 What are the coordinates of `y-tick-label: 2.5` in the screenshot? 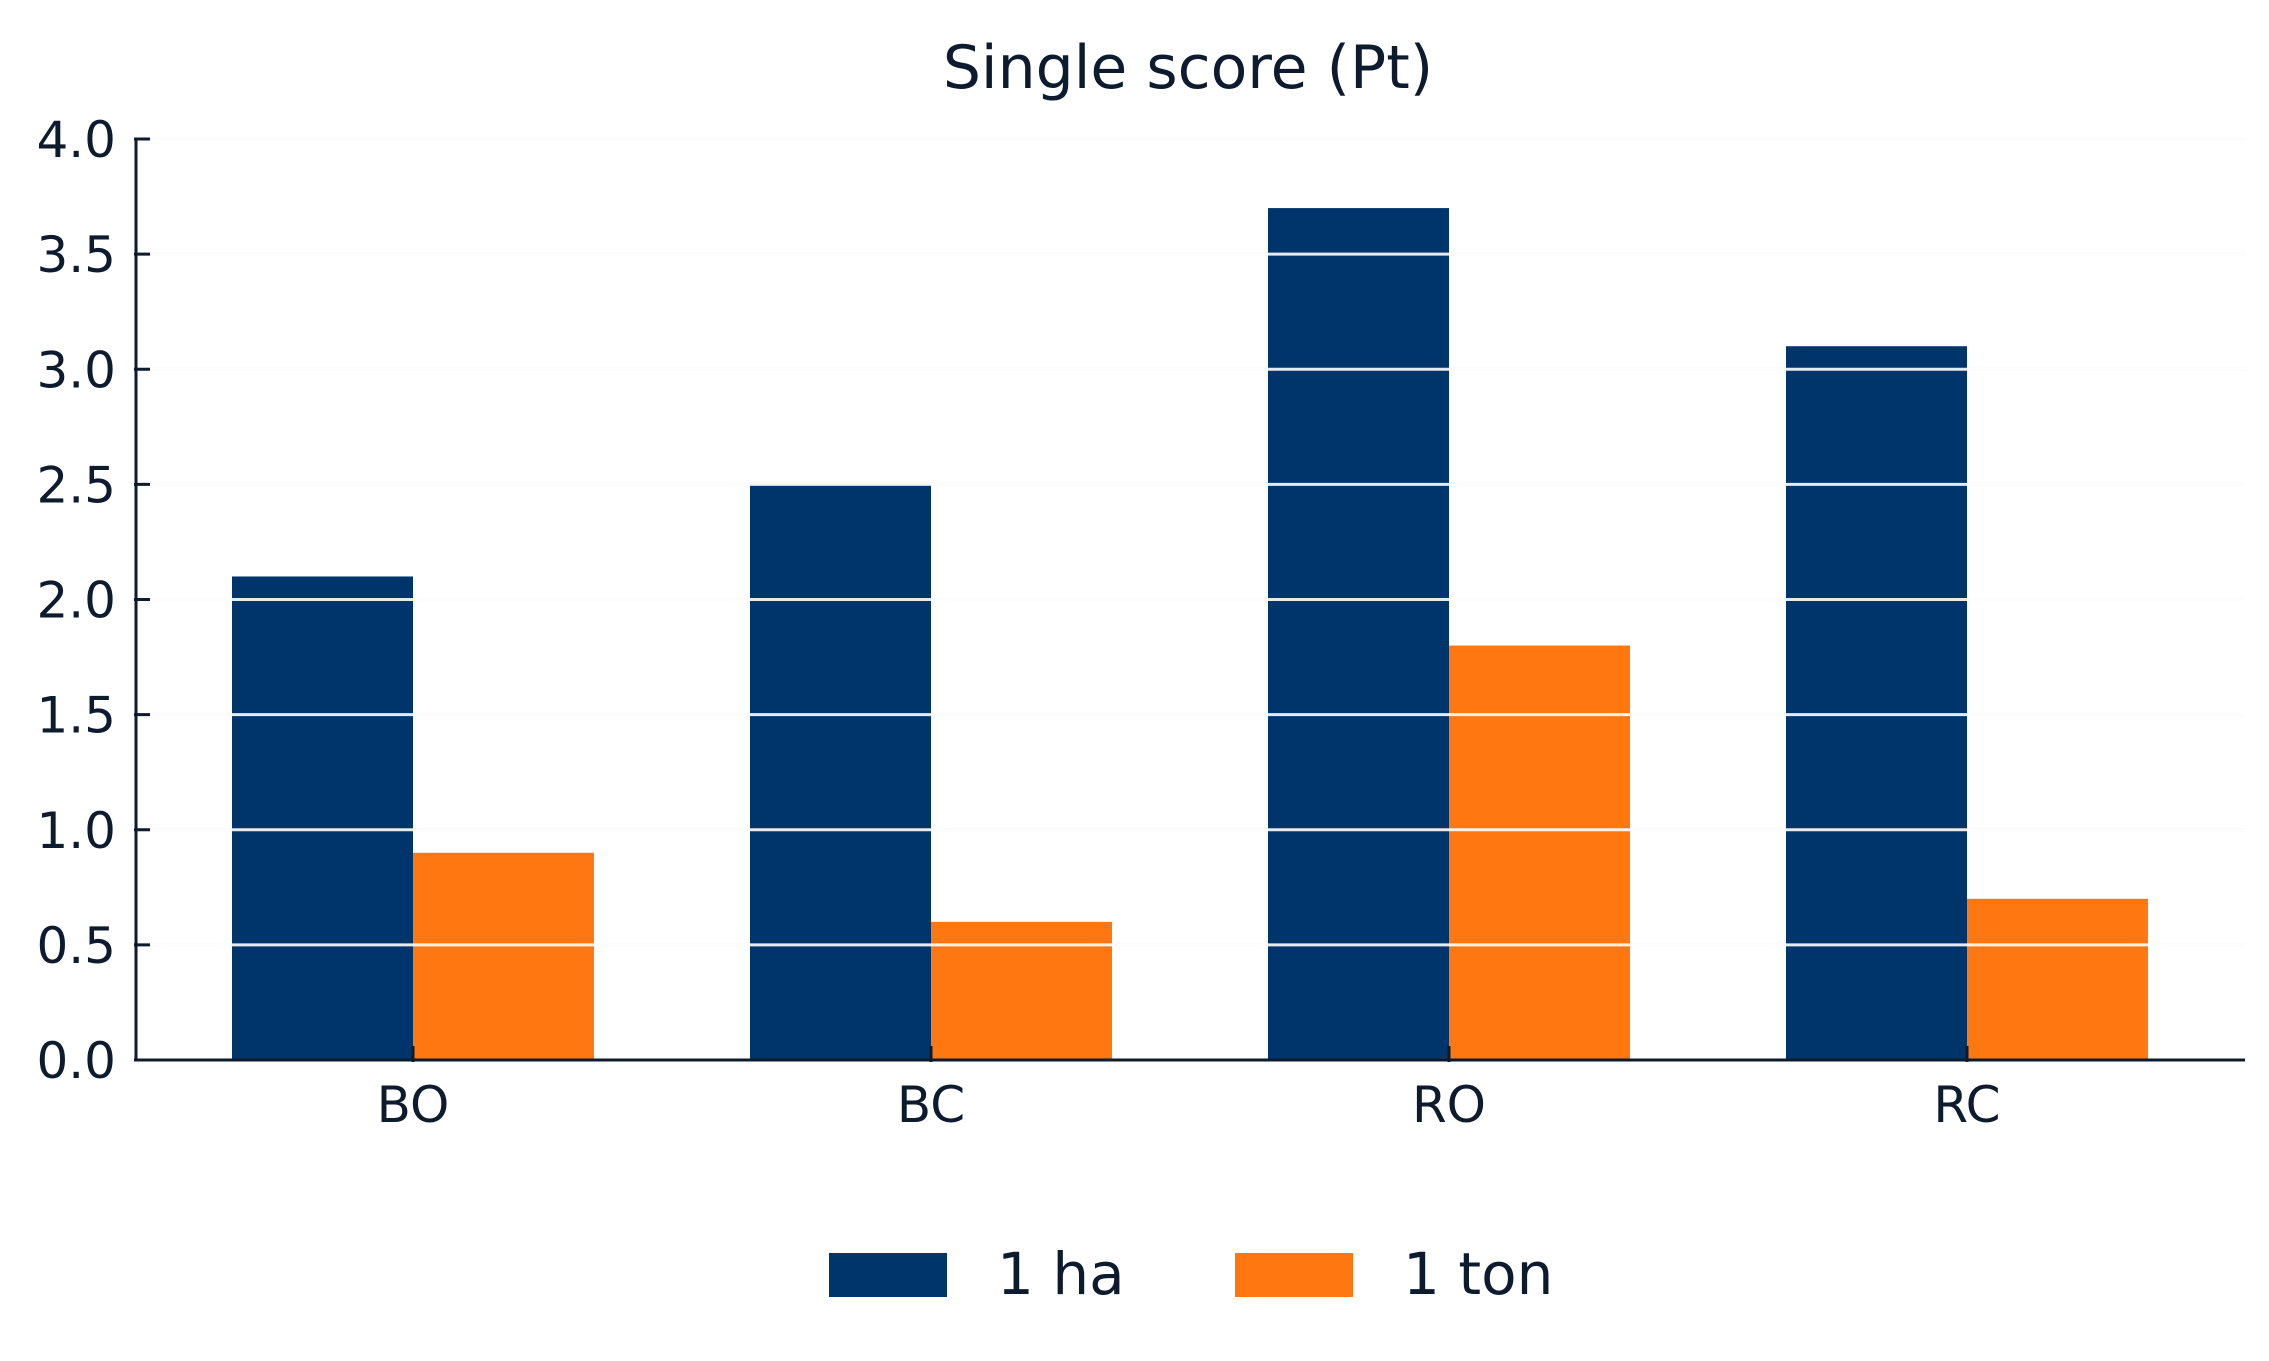 It's located at (76, 485).